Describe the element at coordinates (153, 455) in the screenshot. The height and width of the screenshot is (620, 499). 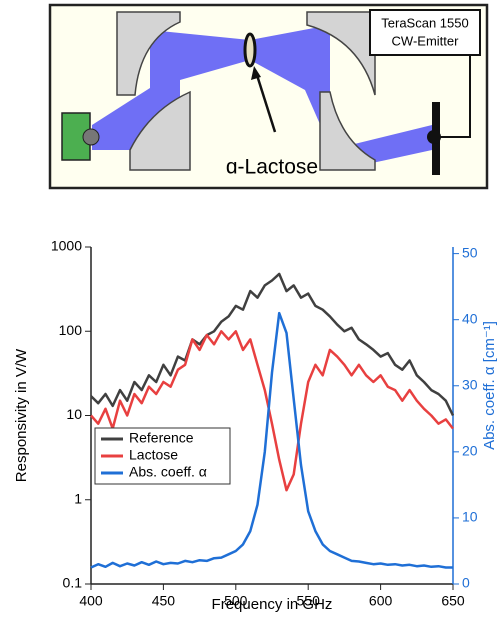
I see `legend-label: Lactose` at that location.